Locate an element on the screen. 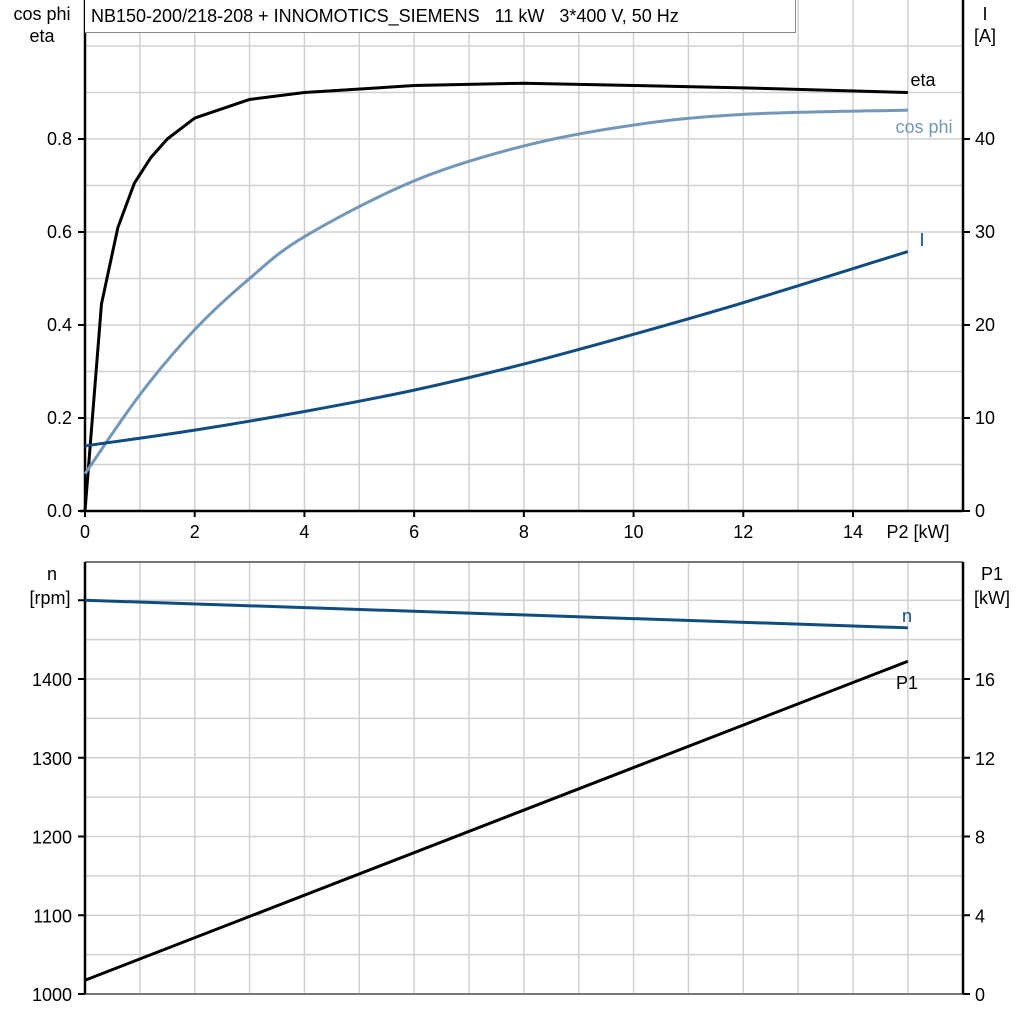  x-tick-label: 8 is located at coordinates (524, 532).